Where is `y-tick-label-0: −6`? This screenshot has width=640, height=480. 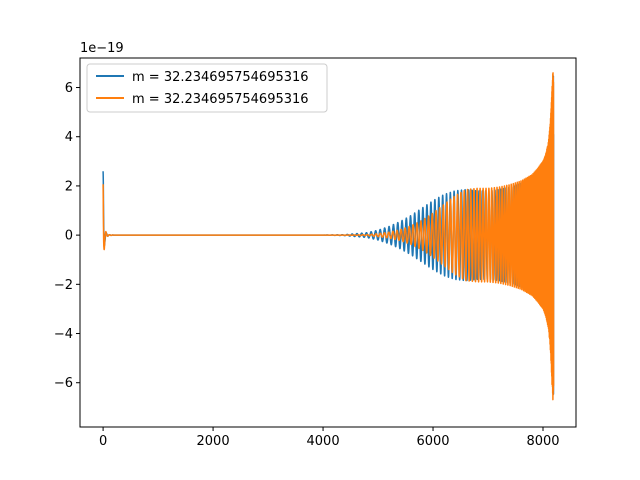
y-tick-label-0: −6 is located at coordinates (63, 383).